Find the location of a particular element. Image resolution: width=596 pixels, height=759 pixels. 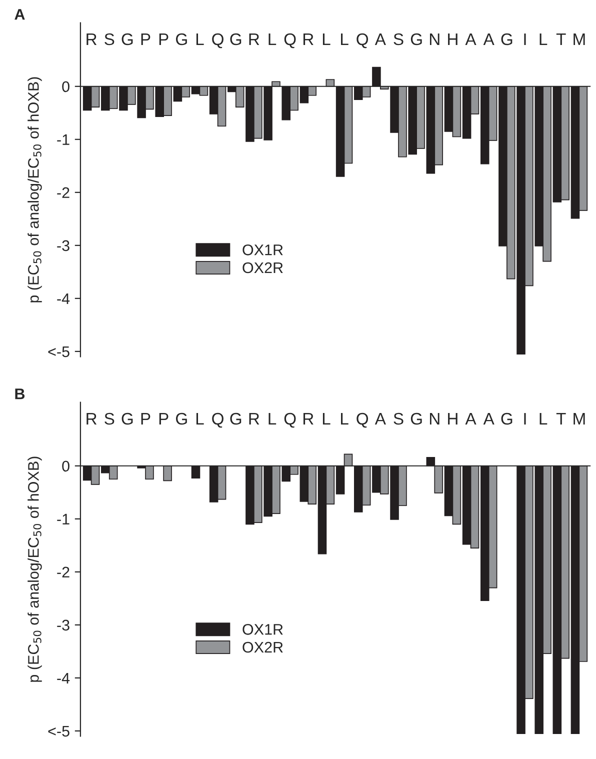

chart-title: B is located at coordinates (20, 394).